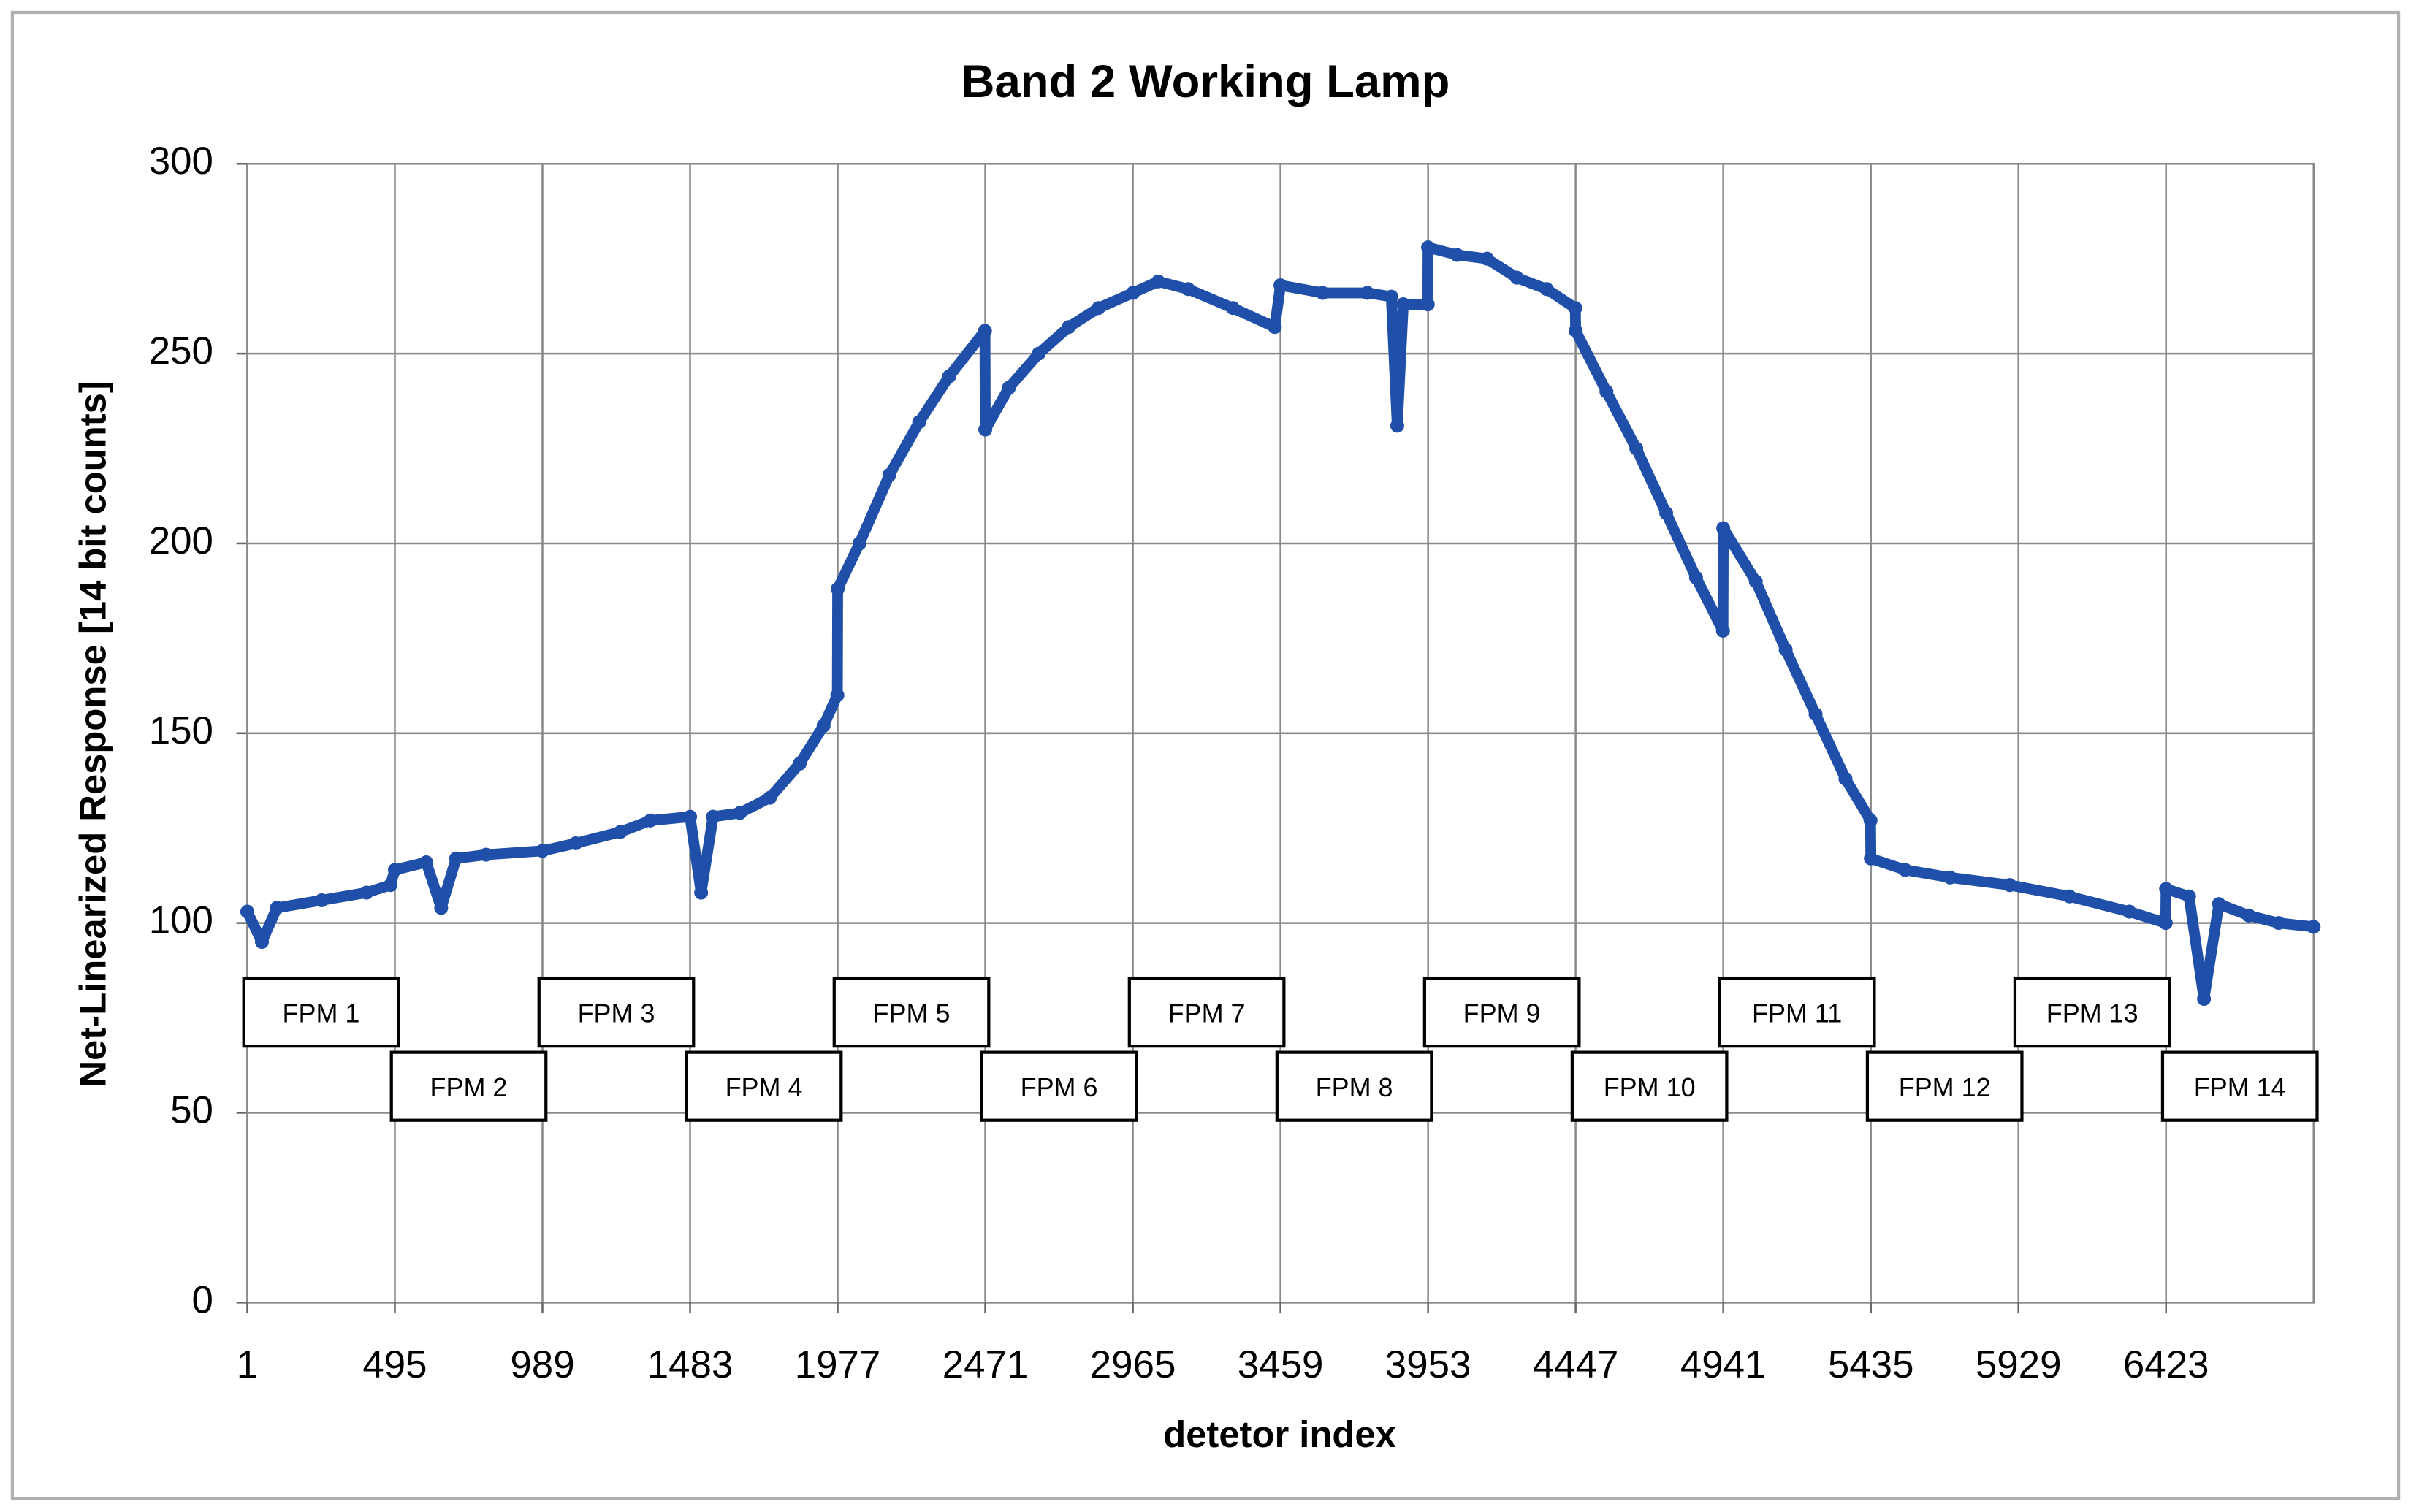 This screenshot has height=1512, width=2411. I want to click on y-tick-label: 100, so click(181, 920).